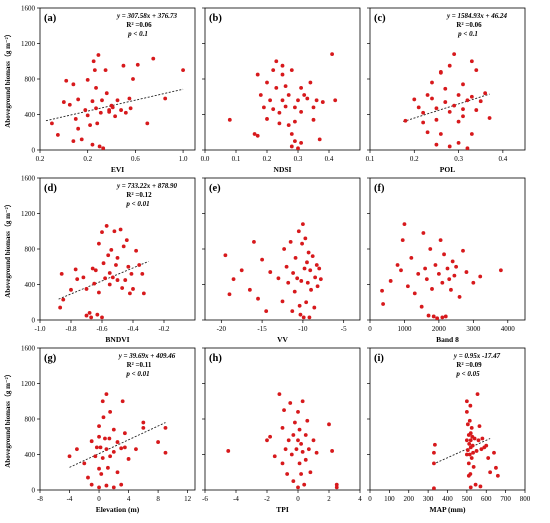 Image resolution: width=550 pixels, height=523 pixels. I want to click on x-tick-label: 0, so click(370, 329).